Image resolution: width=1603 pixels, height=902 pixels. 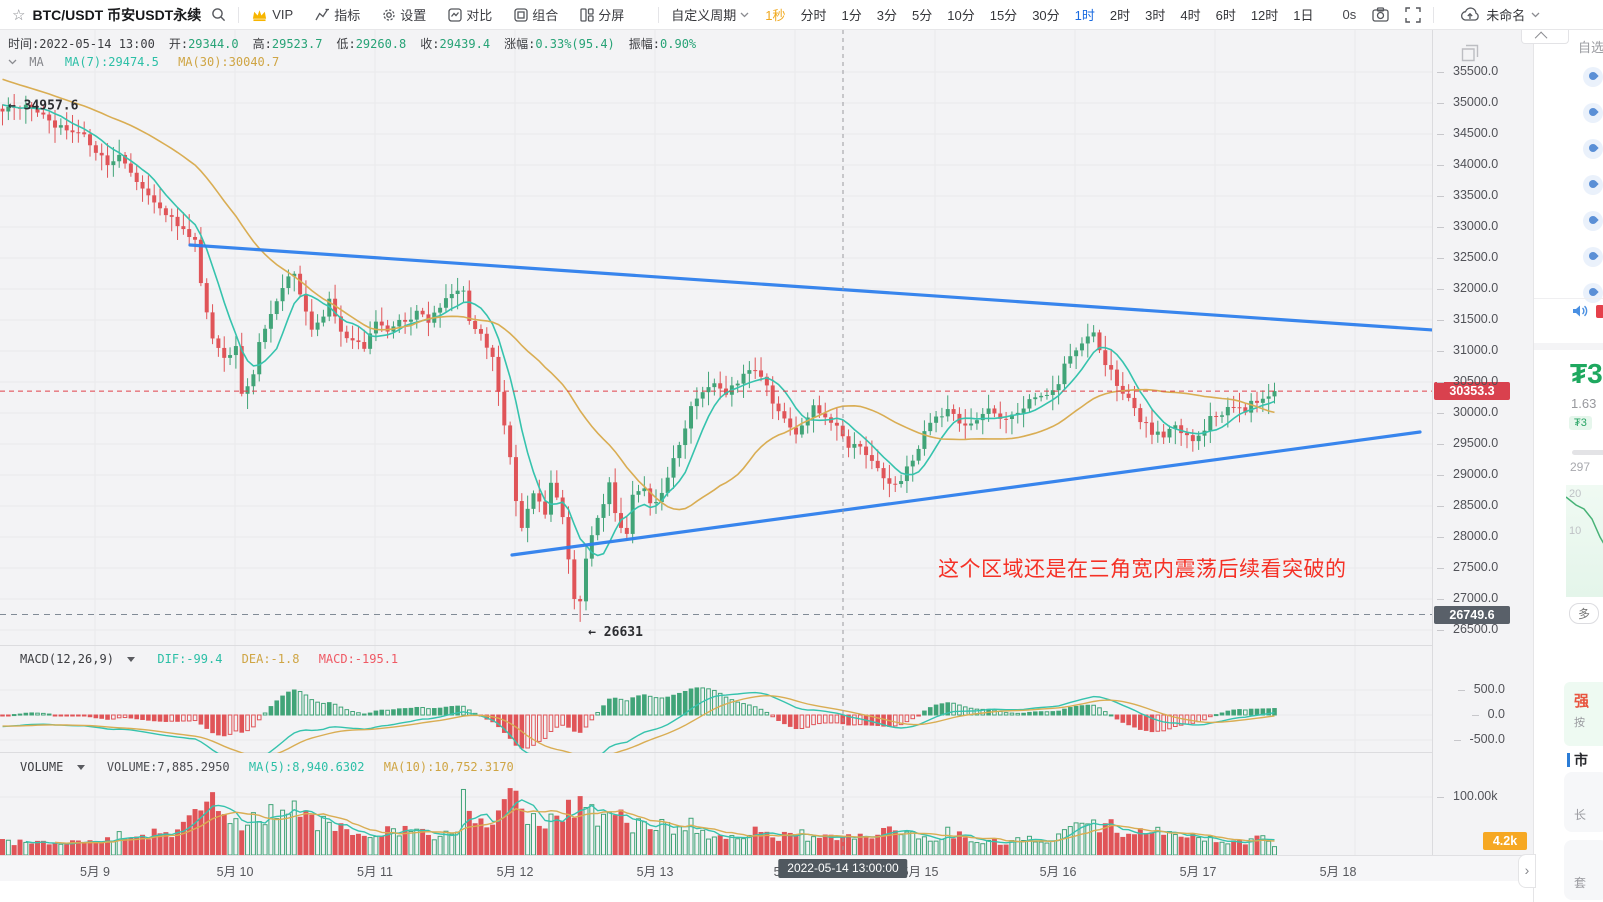 What do you see at coordinates (1583, 802) in the screenshot?
I see `market-card: 长` at bounding box center [1583, 802].